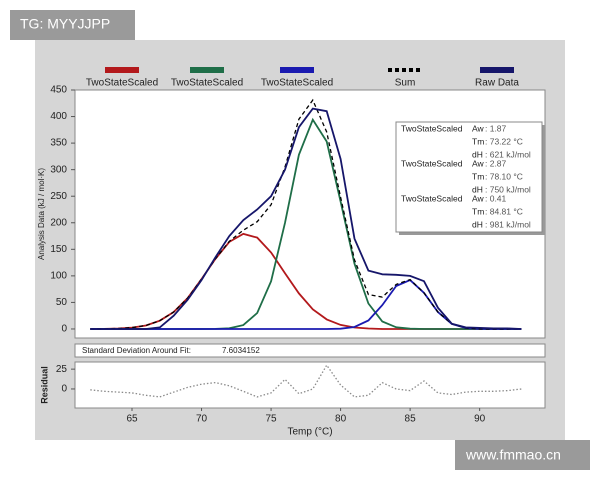 The image size is (600, 480). Describe the element at coordinates (469, 177) in the screenshot. I see `info-box` at that location.